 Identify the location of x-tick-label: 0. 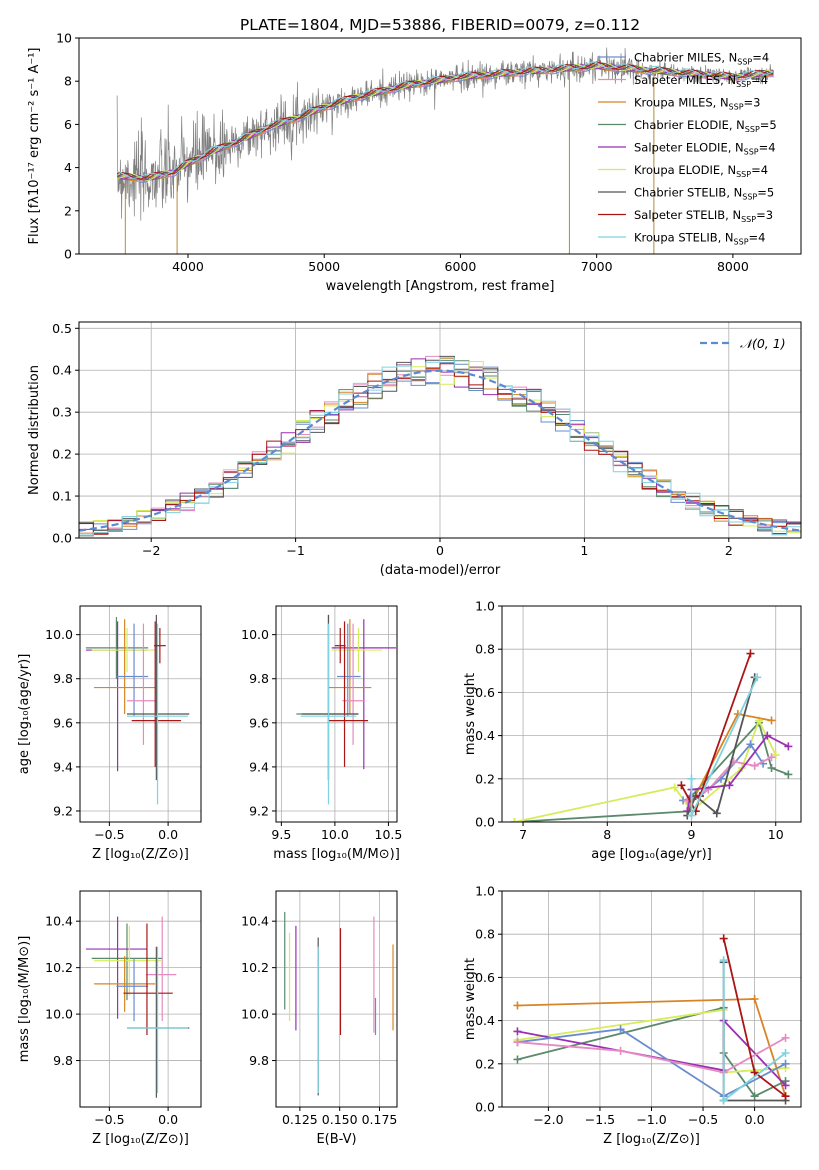
(440, 550).